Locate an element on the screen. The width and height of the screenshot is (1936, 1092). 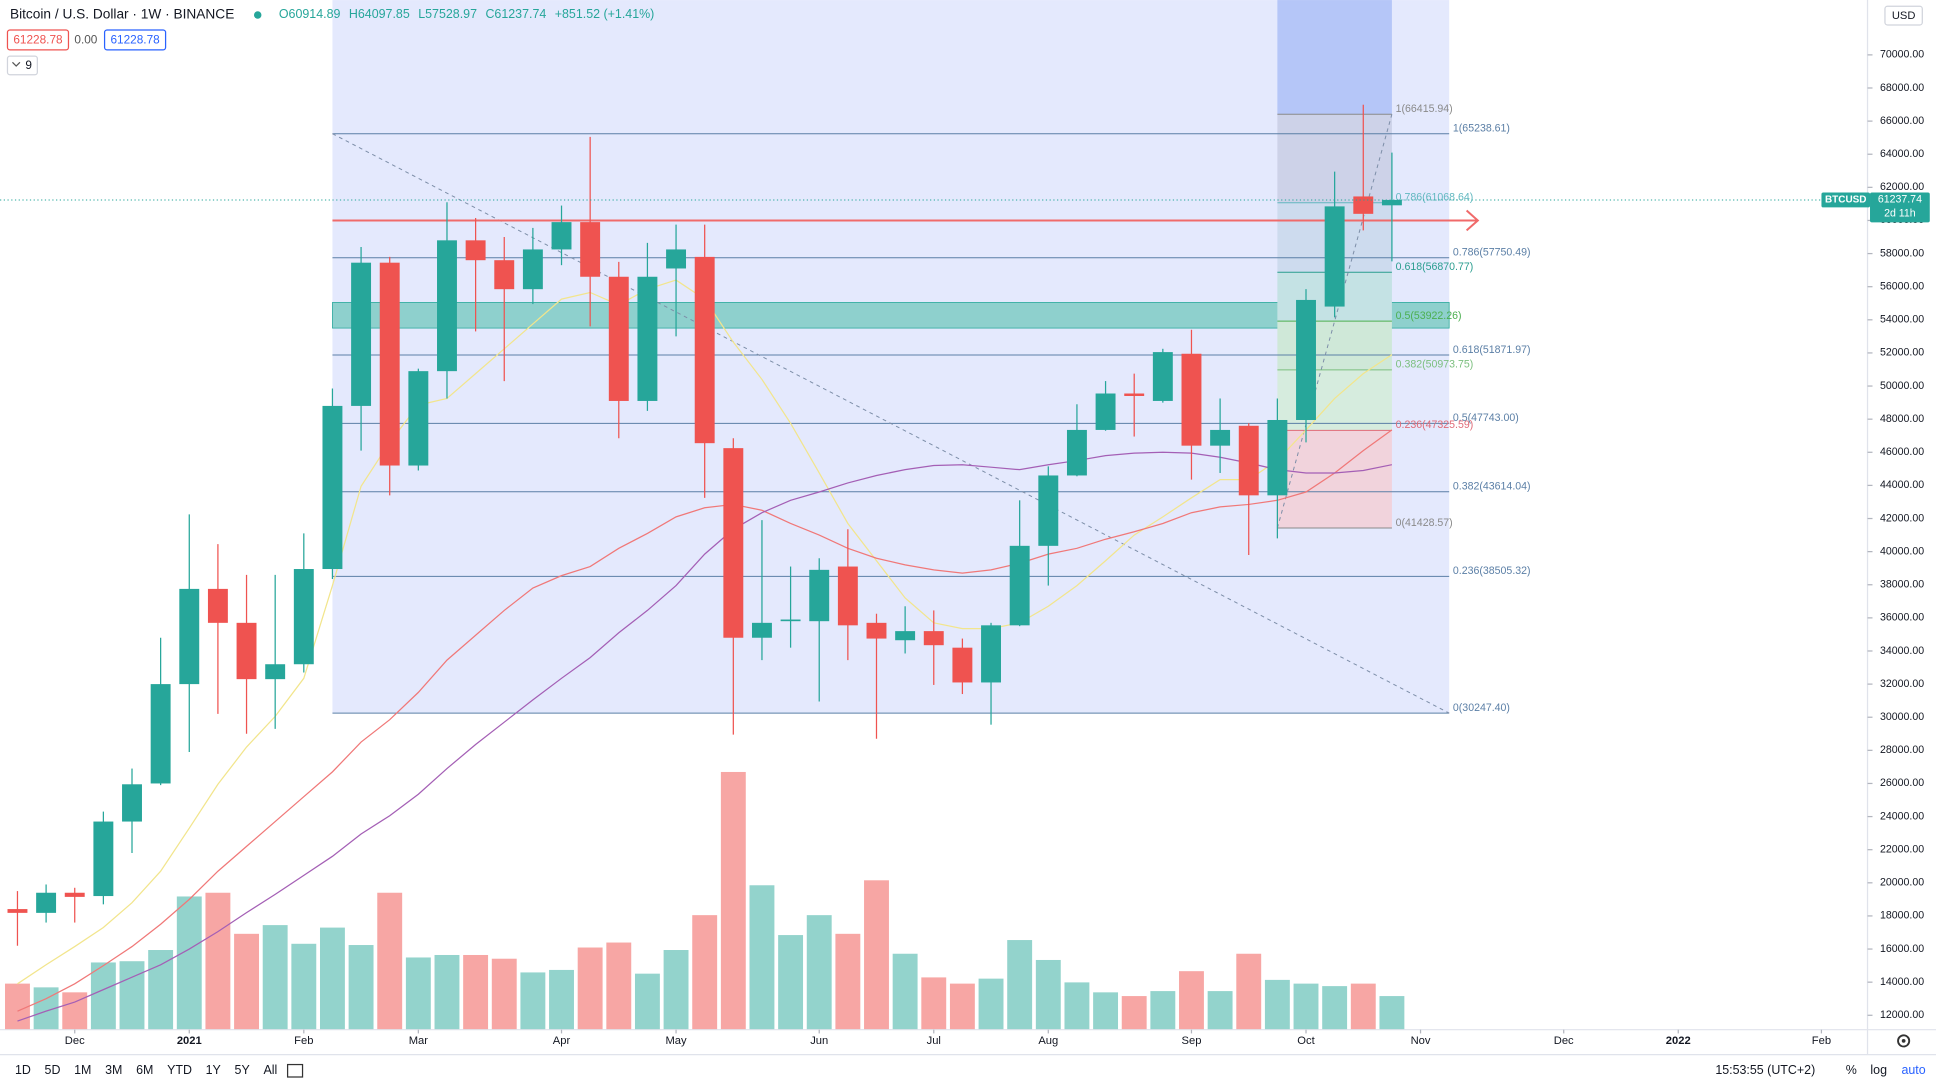
symbol-tag is located at coordinates (1846, 200).